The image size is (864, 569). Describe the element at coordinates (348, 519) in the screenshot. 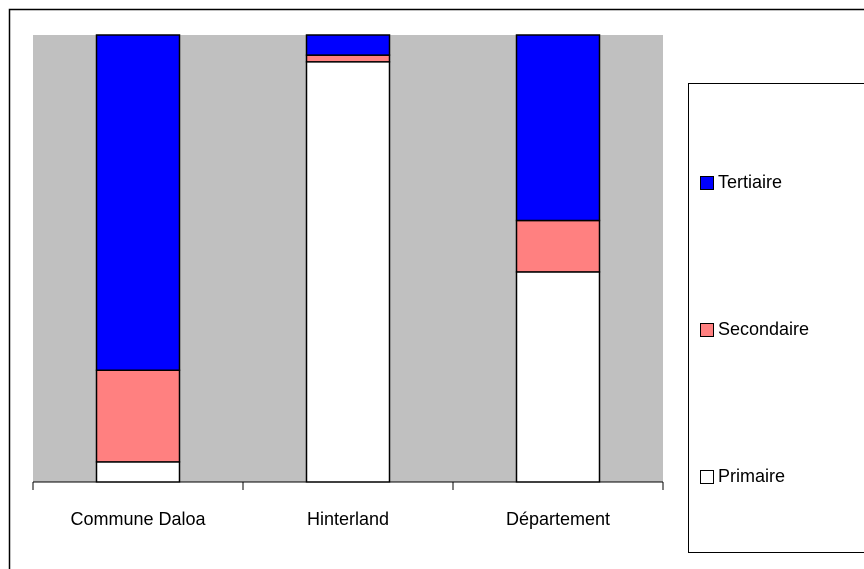

I see `x-tick-label: Hinterland` at that location.